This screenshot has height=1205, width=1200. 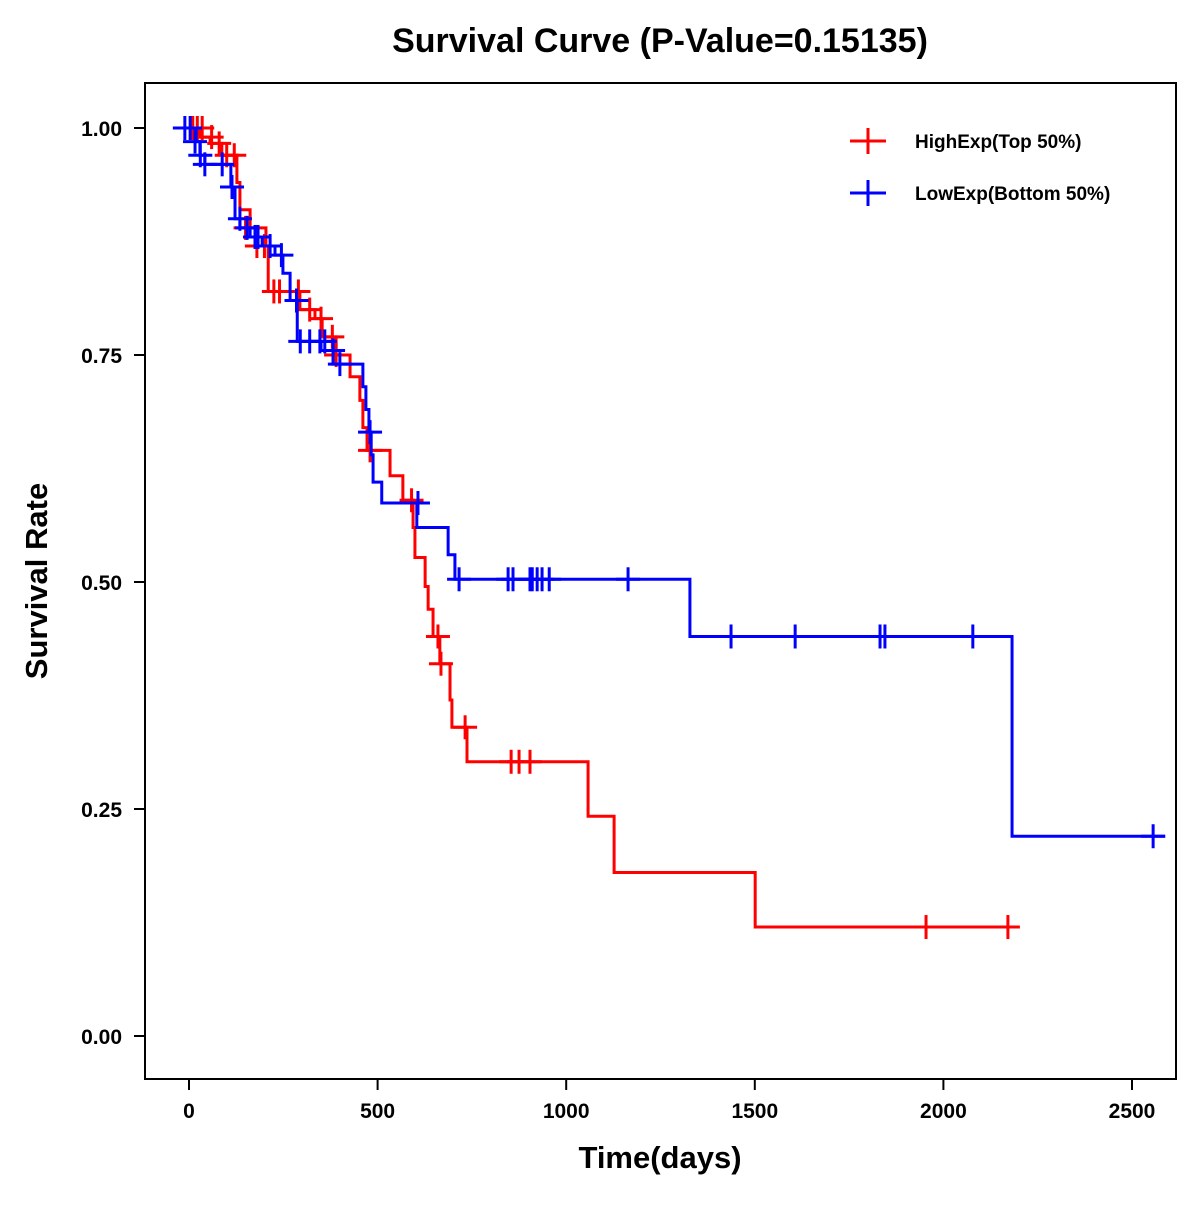 I want to click on legend-label: HighExp(Top 50%), so click(x=998, y=142).